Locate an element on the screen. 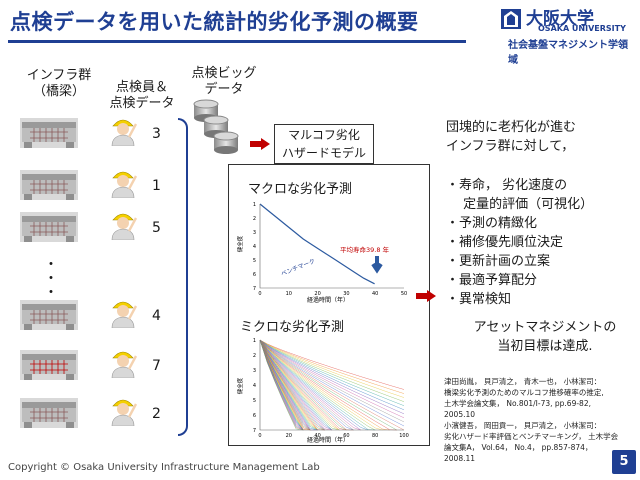 This screenshot has height=480, width=640. university-emblem-icon is located at coordinates (511, 19).